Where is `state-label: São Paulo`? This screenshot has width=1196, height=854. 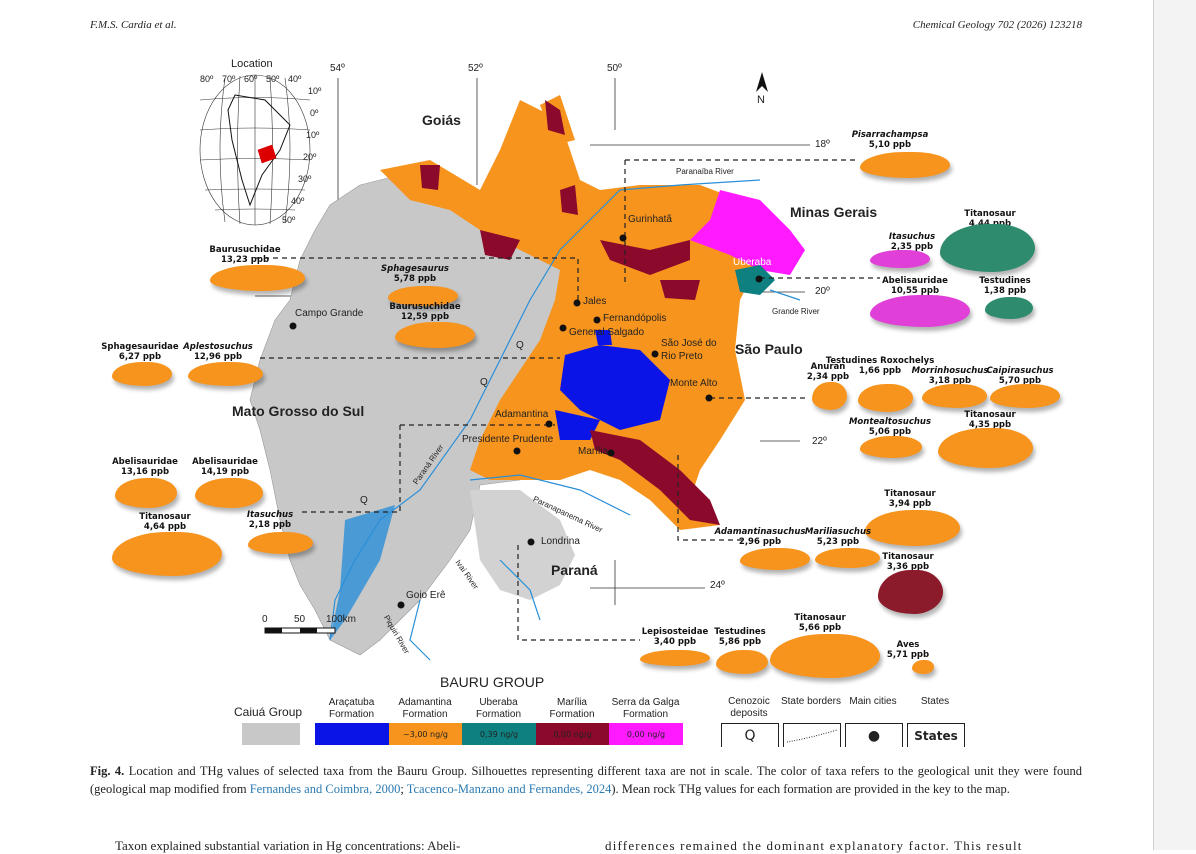
state-label: São Paulo is located at coordinates (769, 349).